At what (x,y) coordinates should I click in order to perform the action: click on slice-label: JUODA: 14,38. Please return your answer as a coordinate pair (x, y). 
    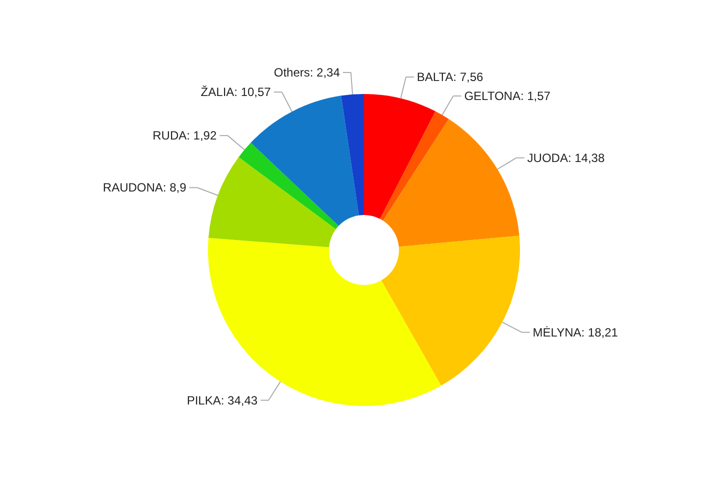
    Looking at the image, I should click on (566, 157).